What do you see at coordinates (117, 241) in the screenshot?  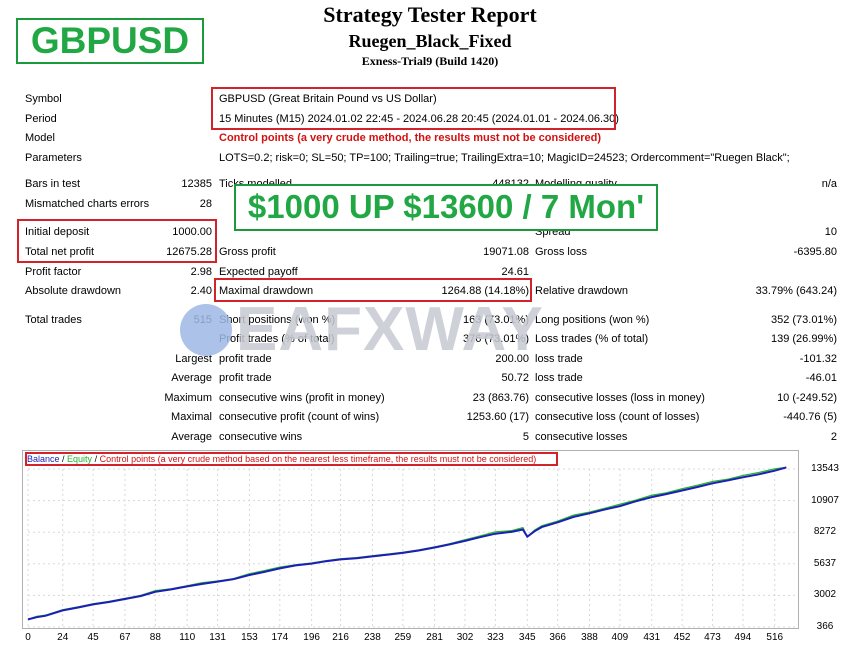 I see `deposit-profit-highlight` at bounding box center [117, 241].